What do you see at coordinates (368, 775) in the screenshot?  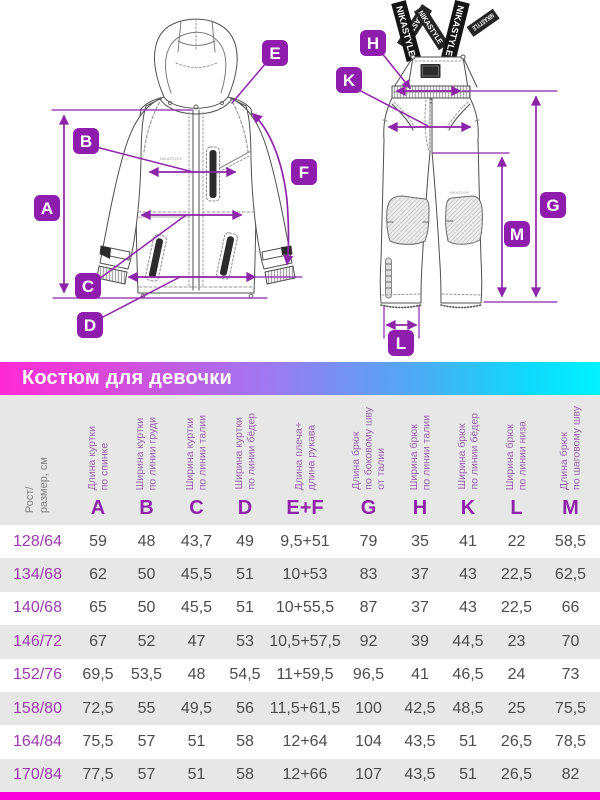 I see `value-cell: 107` at bounding box center [368, 775].